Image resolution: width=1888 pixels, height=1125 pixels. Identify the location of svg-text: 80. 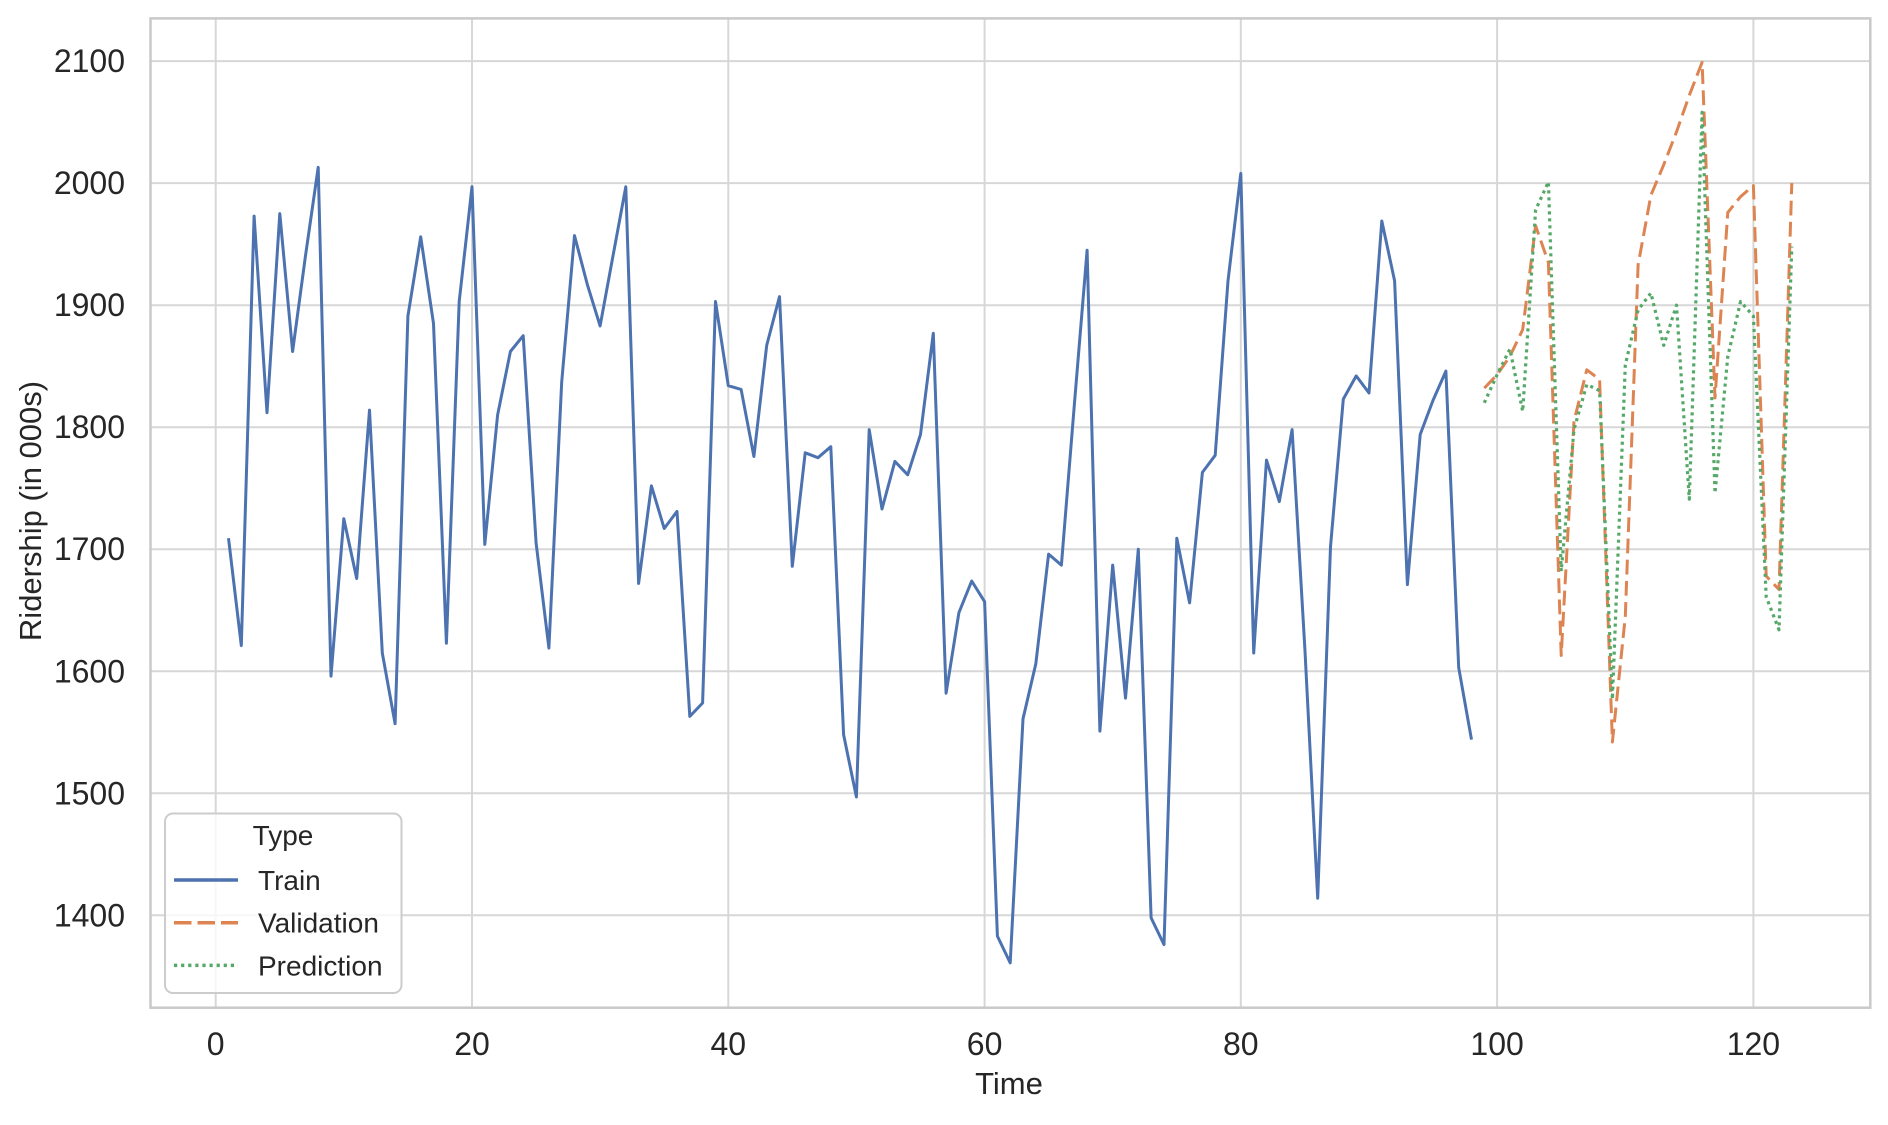
(1241, 1044).